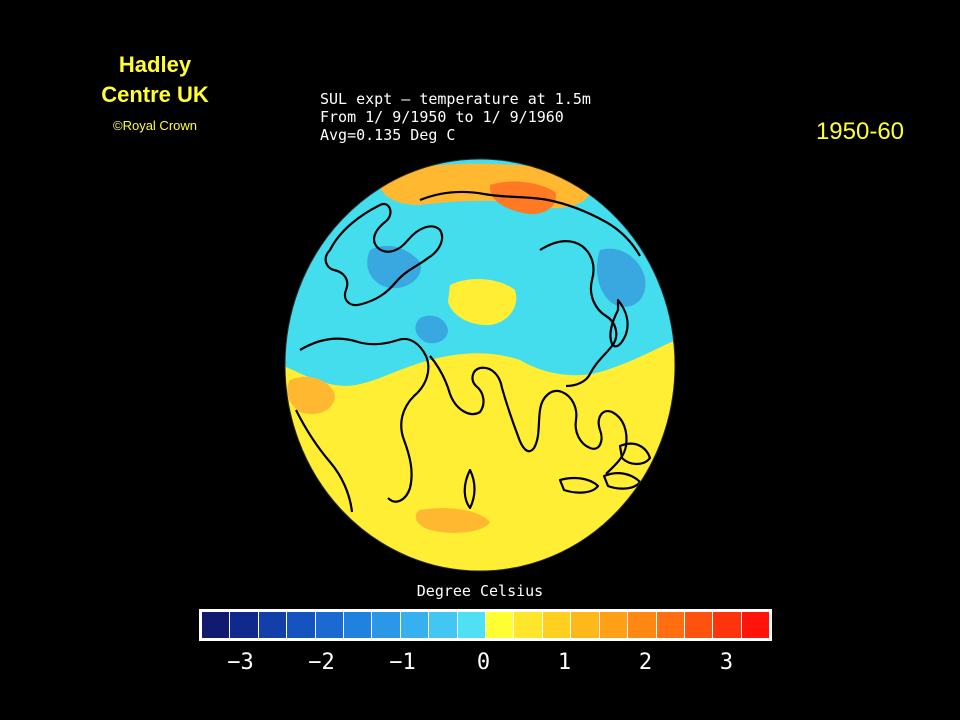 The width and height of the screenshot is (960, 720). Describe the element at coordinates (645, 662) in the screenshot. I see `colorbar-tick-label: 2` at that location.